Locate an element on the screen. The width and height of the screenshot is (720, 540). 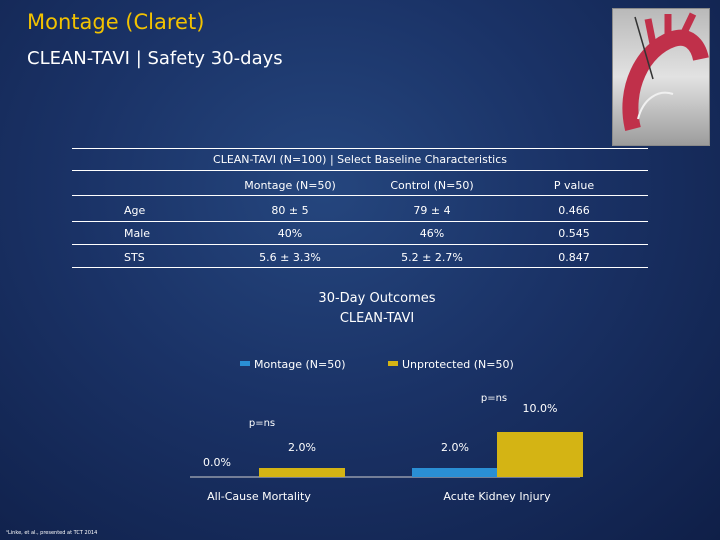
data-label-0-0: 0.0% is located at coordinates (217, 462).